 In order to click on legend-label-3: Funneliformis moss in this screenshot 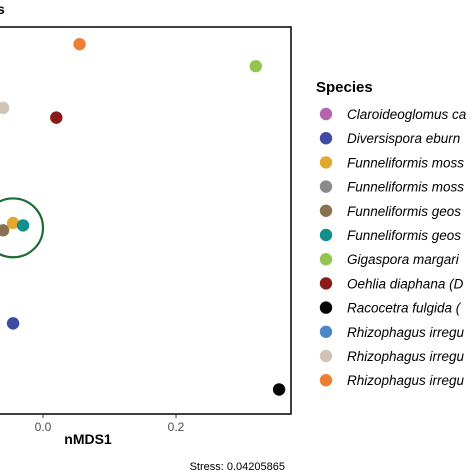, I will do `click(405, 187)`.